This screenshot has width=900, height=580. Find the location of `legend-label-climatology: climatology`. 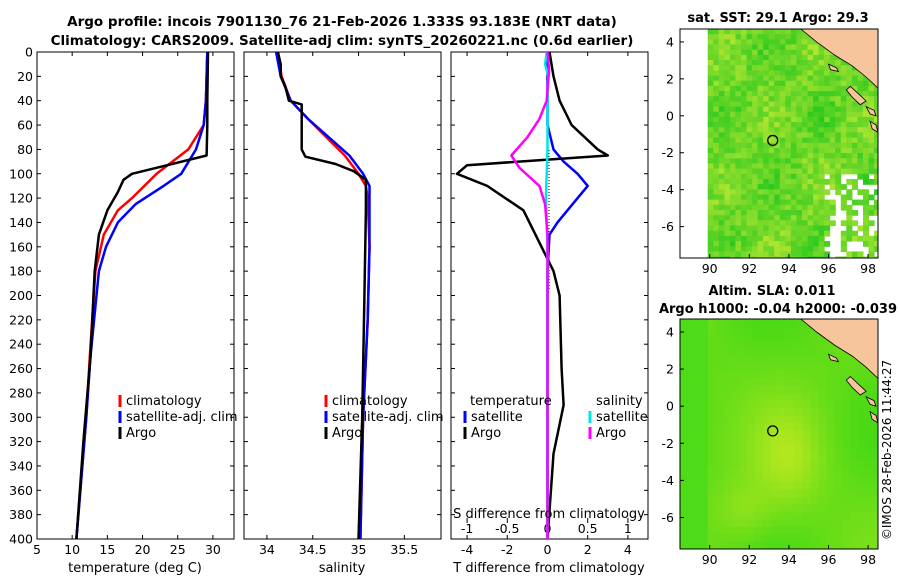

legend-label-climatology: climatology is located at coordinates (164, 401).